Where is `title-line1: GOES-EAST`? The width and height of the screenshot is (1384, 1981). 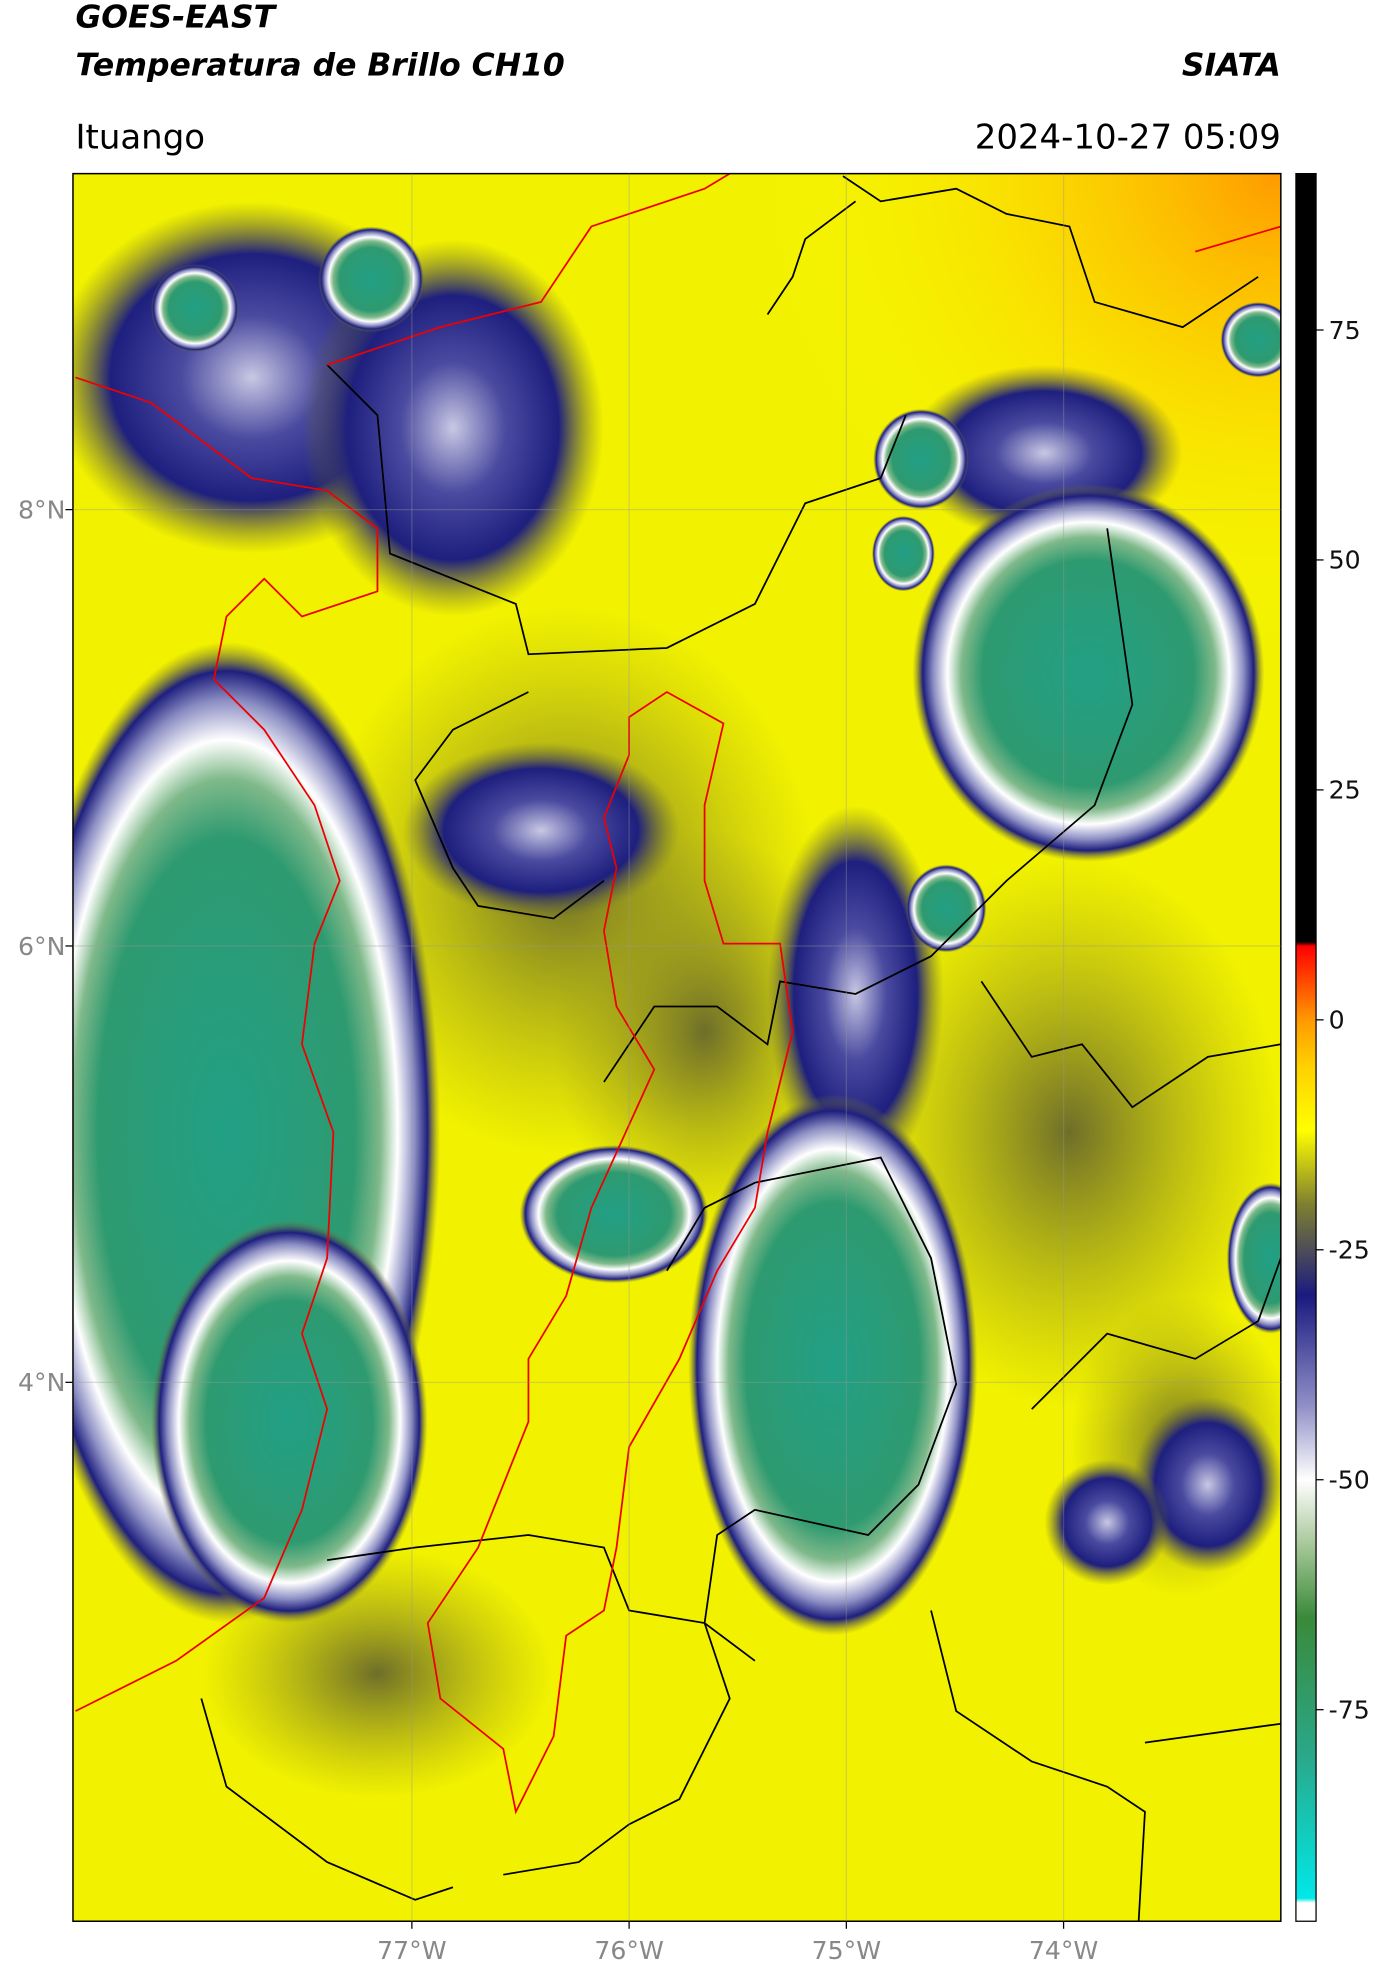
title-line1: GOES-EAST is located at coordinates (176, 18).